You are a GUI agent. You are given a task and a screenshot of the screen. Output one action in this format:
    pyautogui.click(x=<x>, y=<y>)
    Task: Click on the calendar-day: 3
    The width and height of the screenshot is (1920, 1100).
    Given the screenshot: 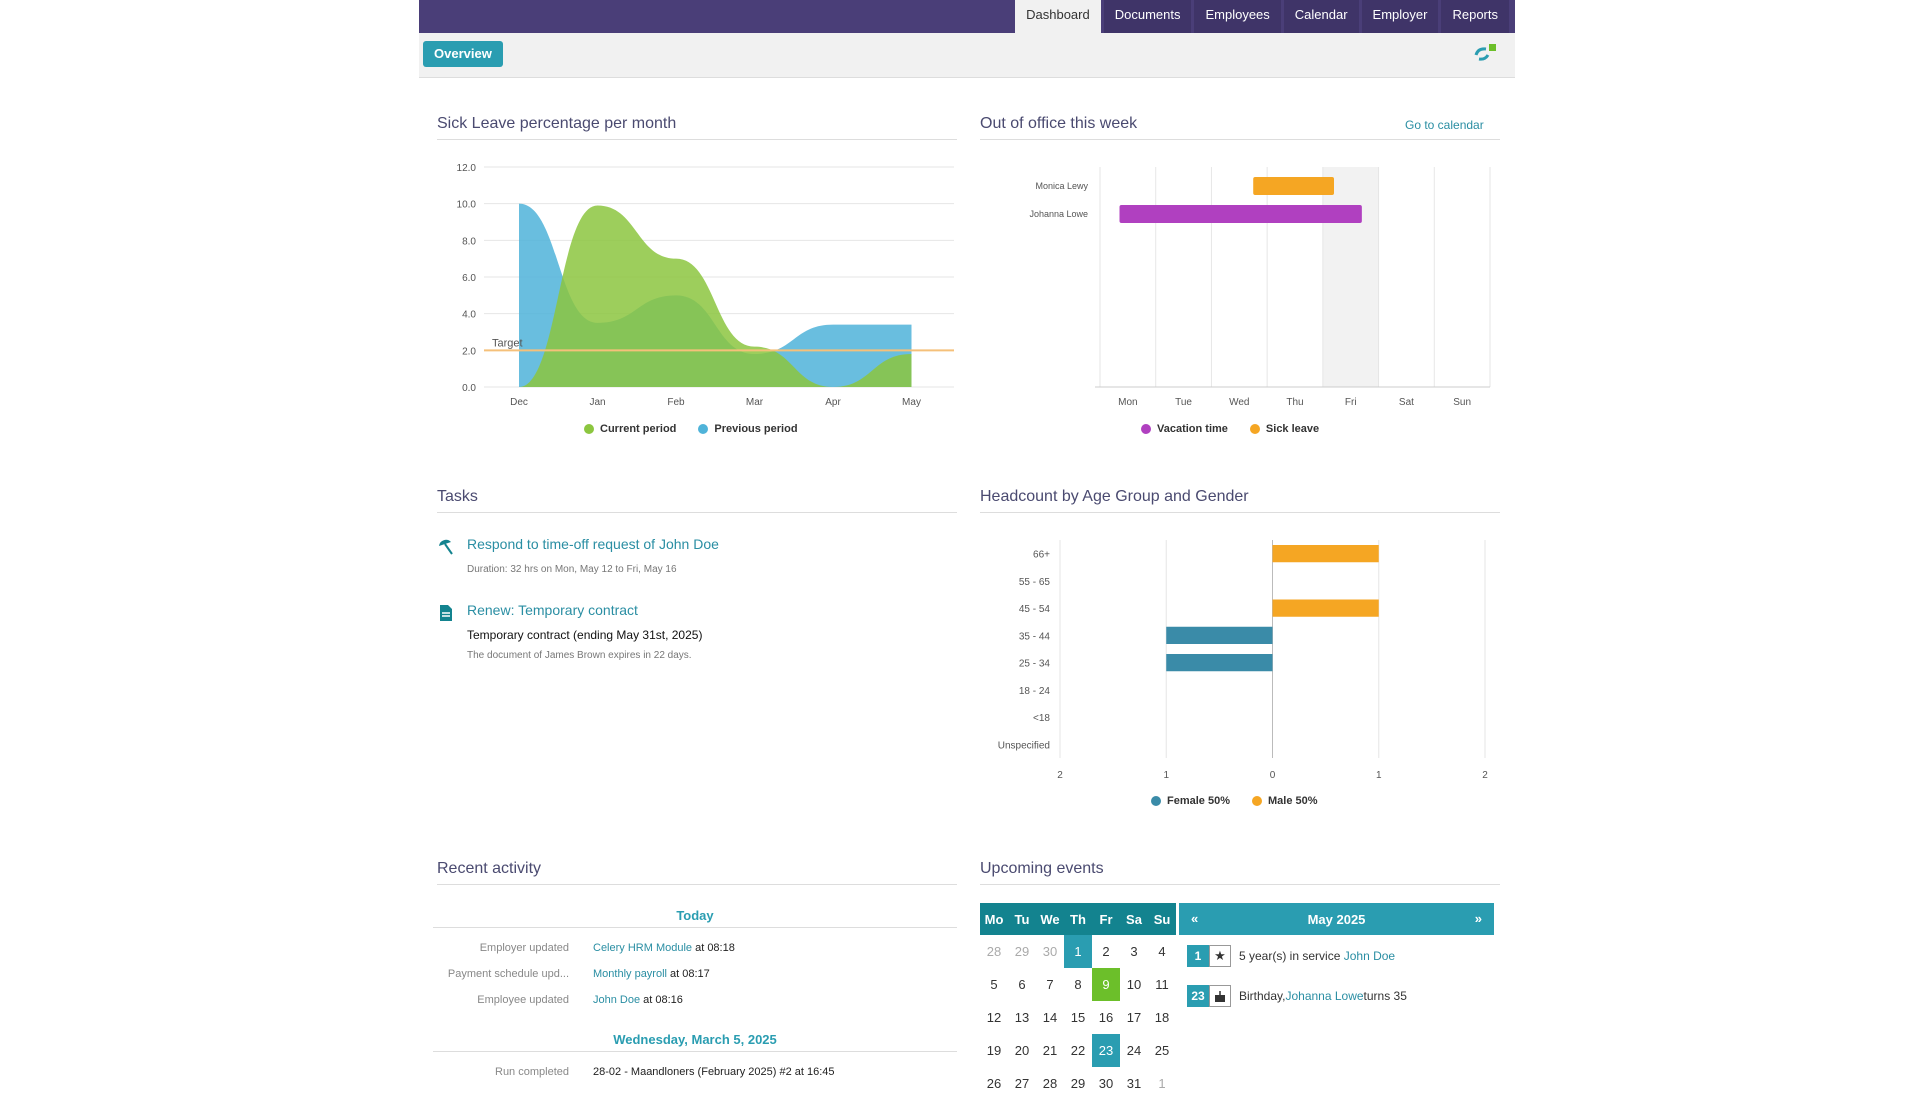 What is the action you would take?
    pyautogui.click(x=1134, y=951)
    